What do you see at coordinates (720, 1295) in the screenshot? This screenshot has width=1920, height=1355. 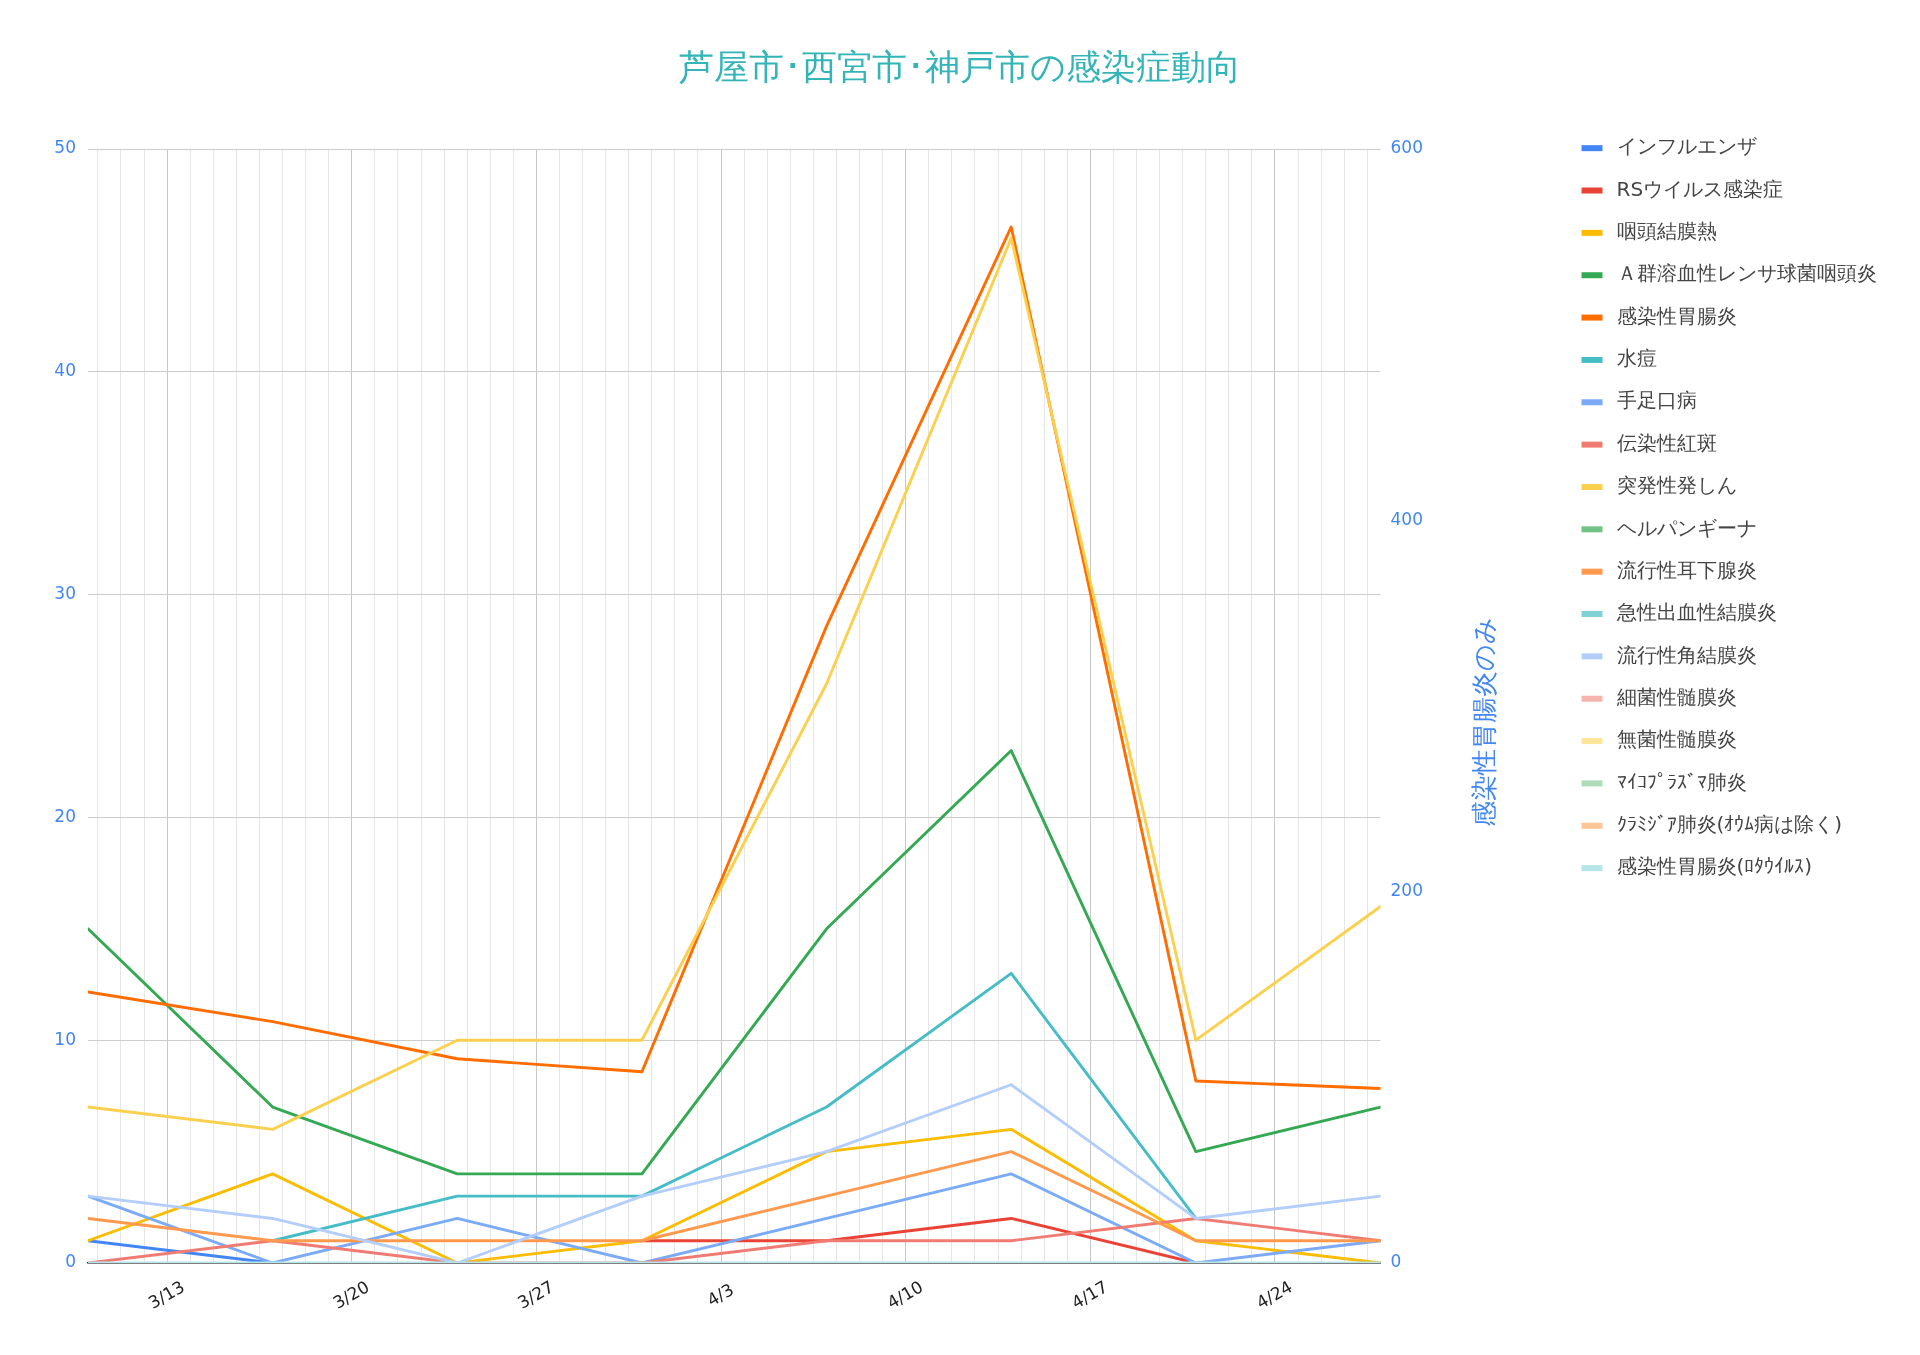 I see `x-tick-label: 4/3` at bounding box center [720, 1295].